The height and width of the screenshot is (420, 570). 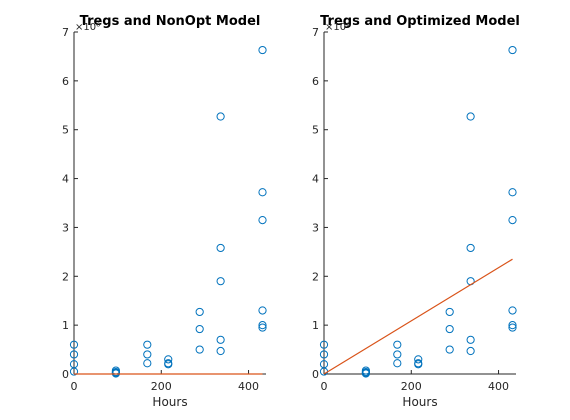 What do you see at coordinates (420, 21) in the screenshot?
I see `subplot-title: Tregs and Optimized Model` at bounding box center [420, 21].